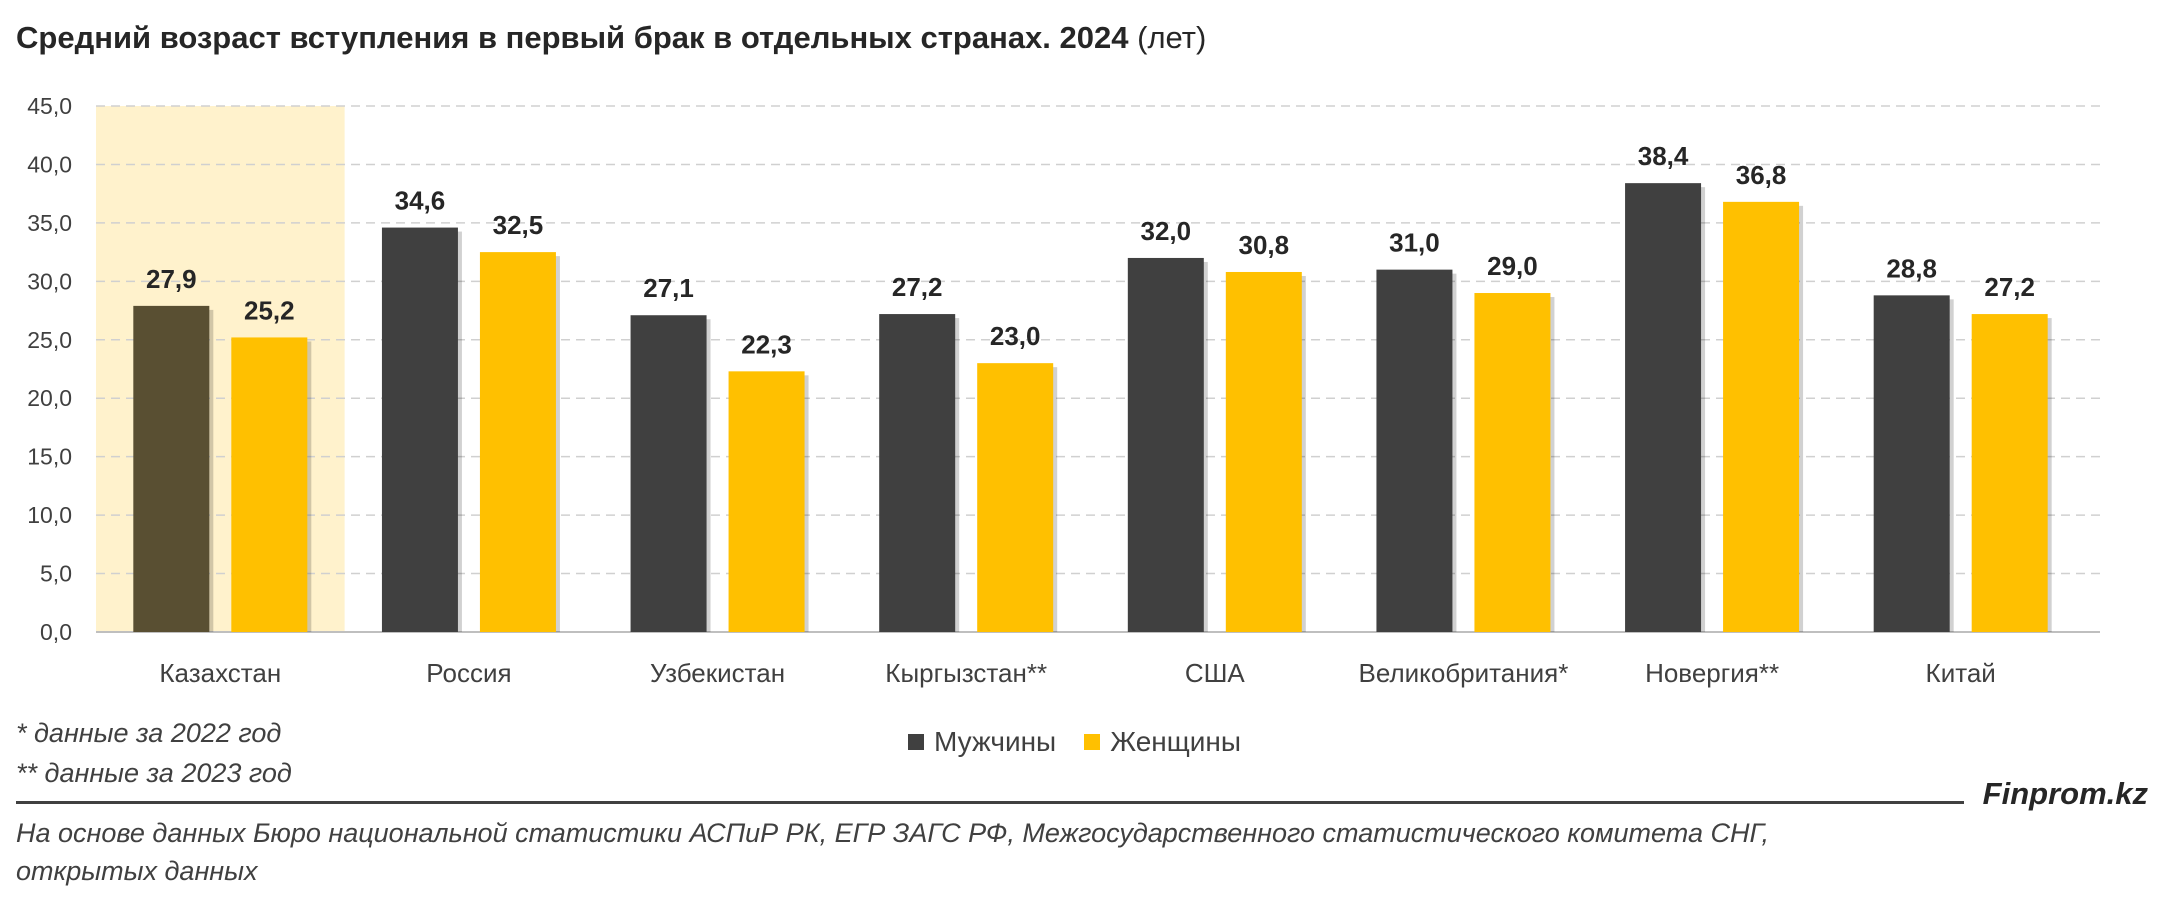 The height and width of the screenshot is (901, 2160). What do you see at coordinates (717, 673) in the screenshot?
I see `category-label: Узбекистан` at bounding box center [717, 673].